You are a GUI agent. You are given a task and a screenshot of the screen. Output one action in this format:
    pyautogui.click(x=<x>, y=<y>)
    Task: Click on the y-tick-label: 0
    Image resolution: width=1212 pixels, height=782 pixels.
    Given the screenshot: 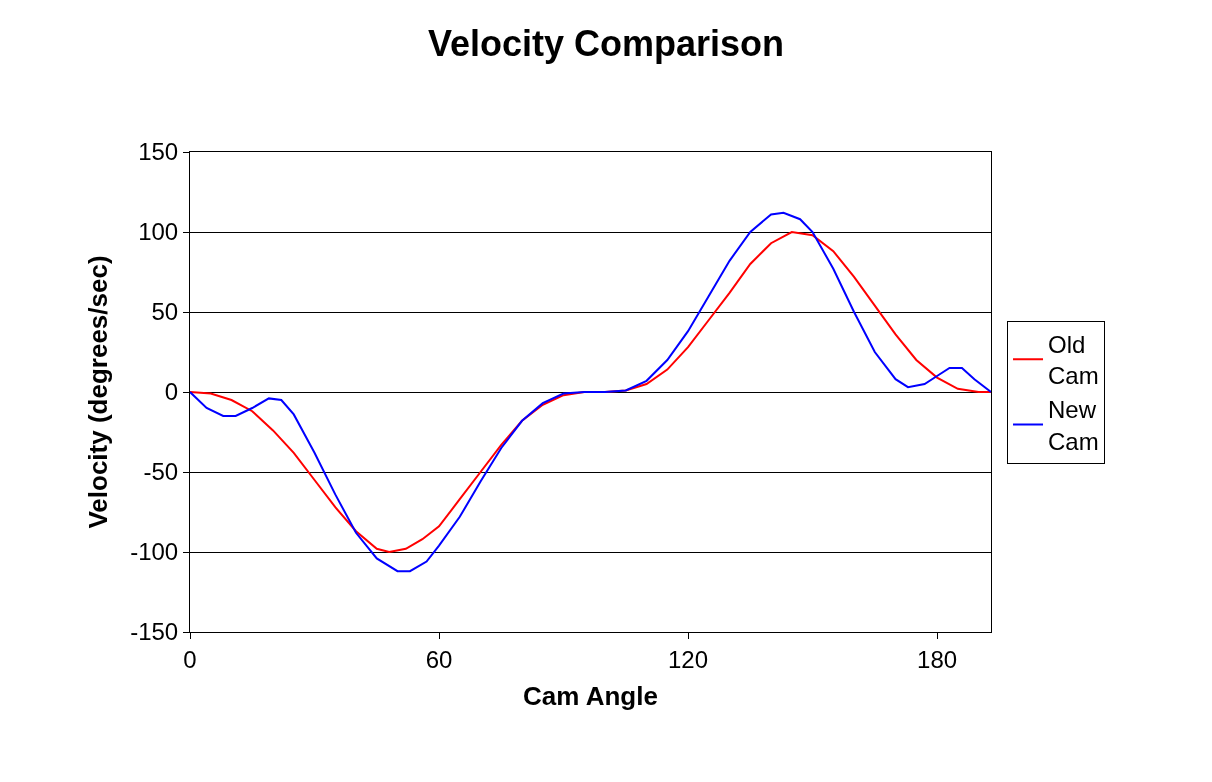 What is the action you would take?
    pyautogui.click(x=171, y=392)
    